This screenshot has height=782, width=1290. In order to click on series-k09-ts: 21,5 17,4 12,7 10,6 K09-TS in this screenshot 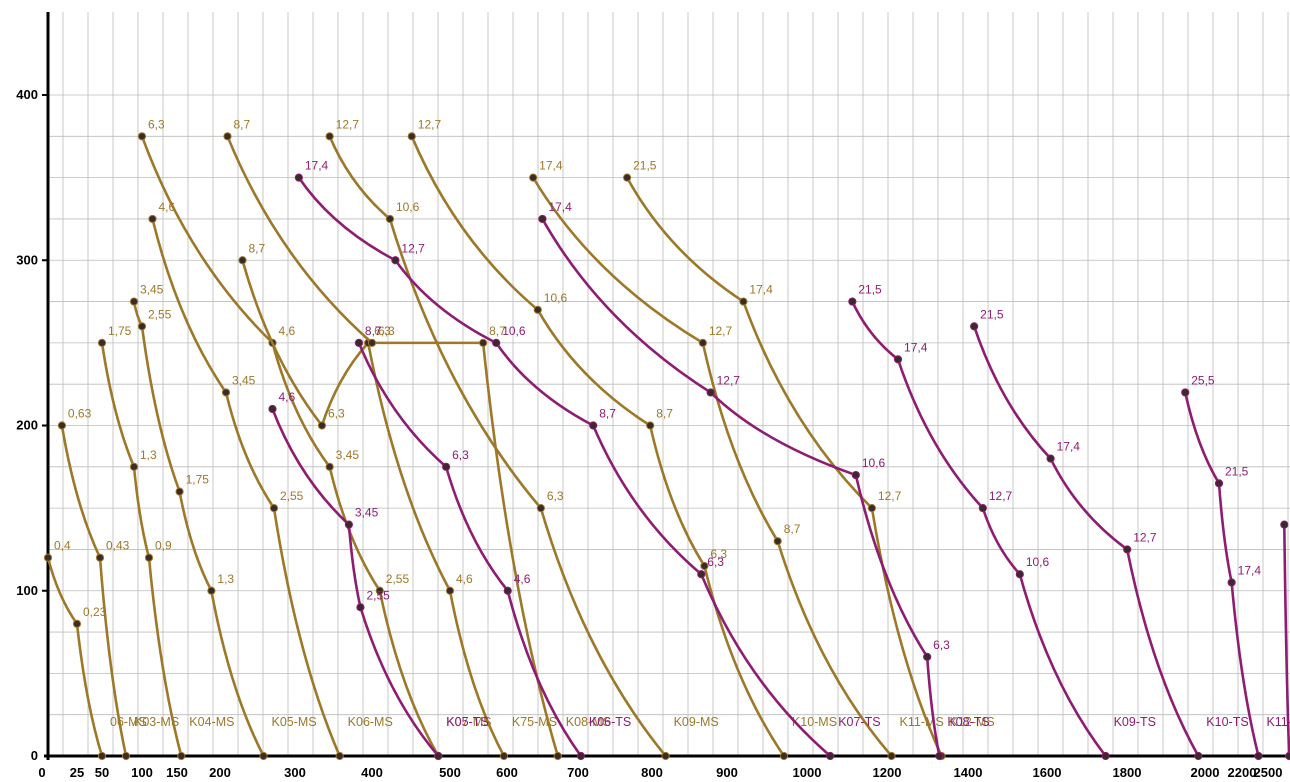, I will do `click(1002, 522)`.